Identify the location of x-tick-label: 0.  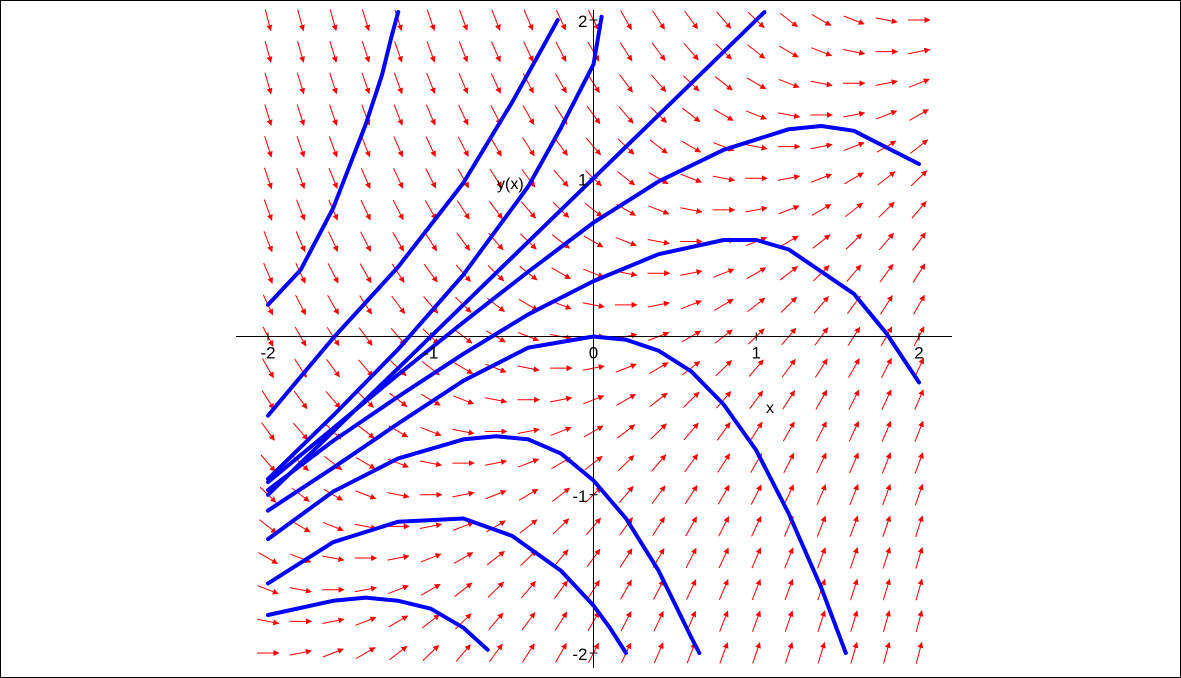
(593, 353).